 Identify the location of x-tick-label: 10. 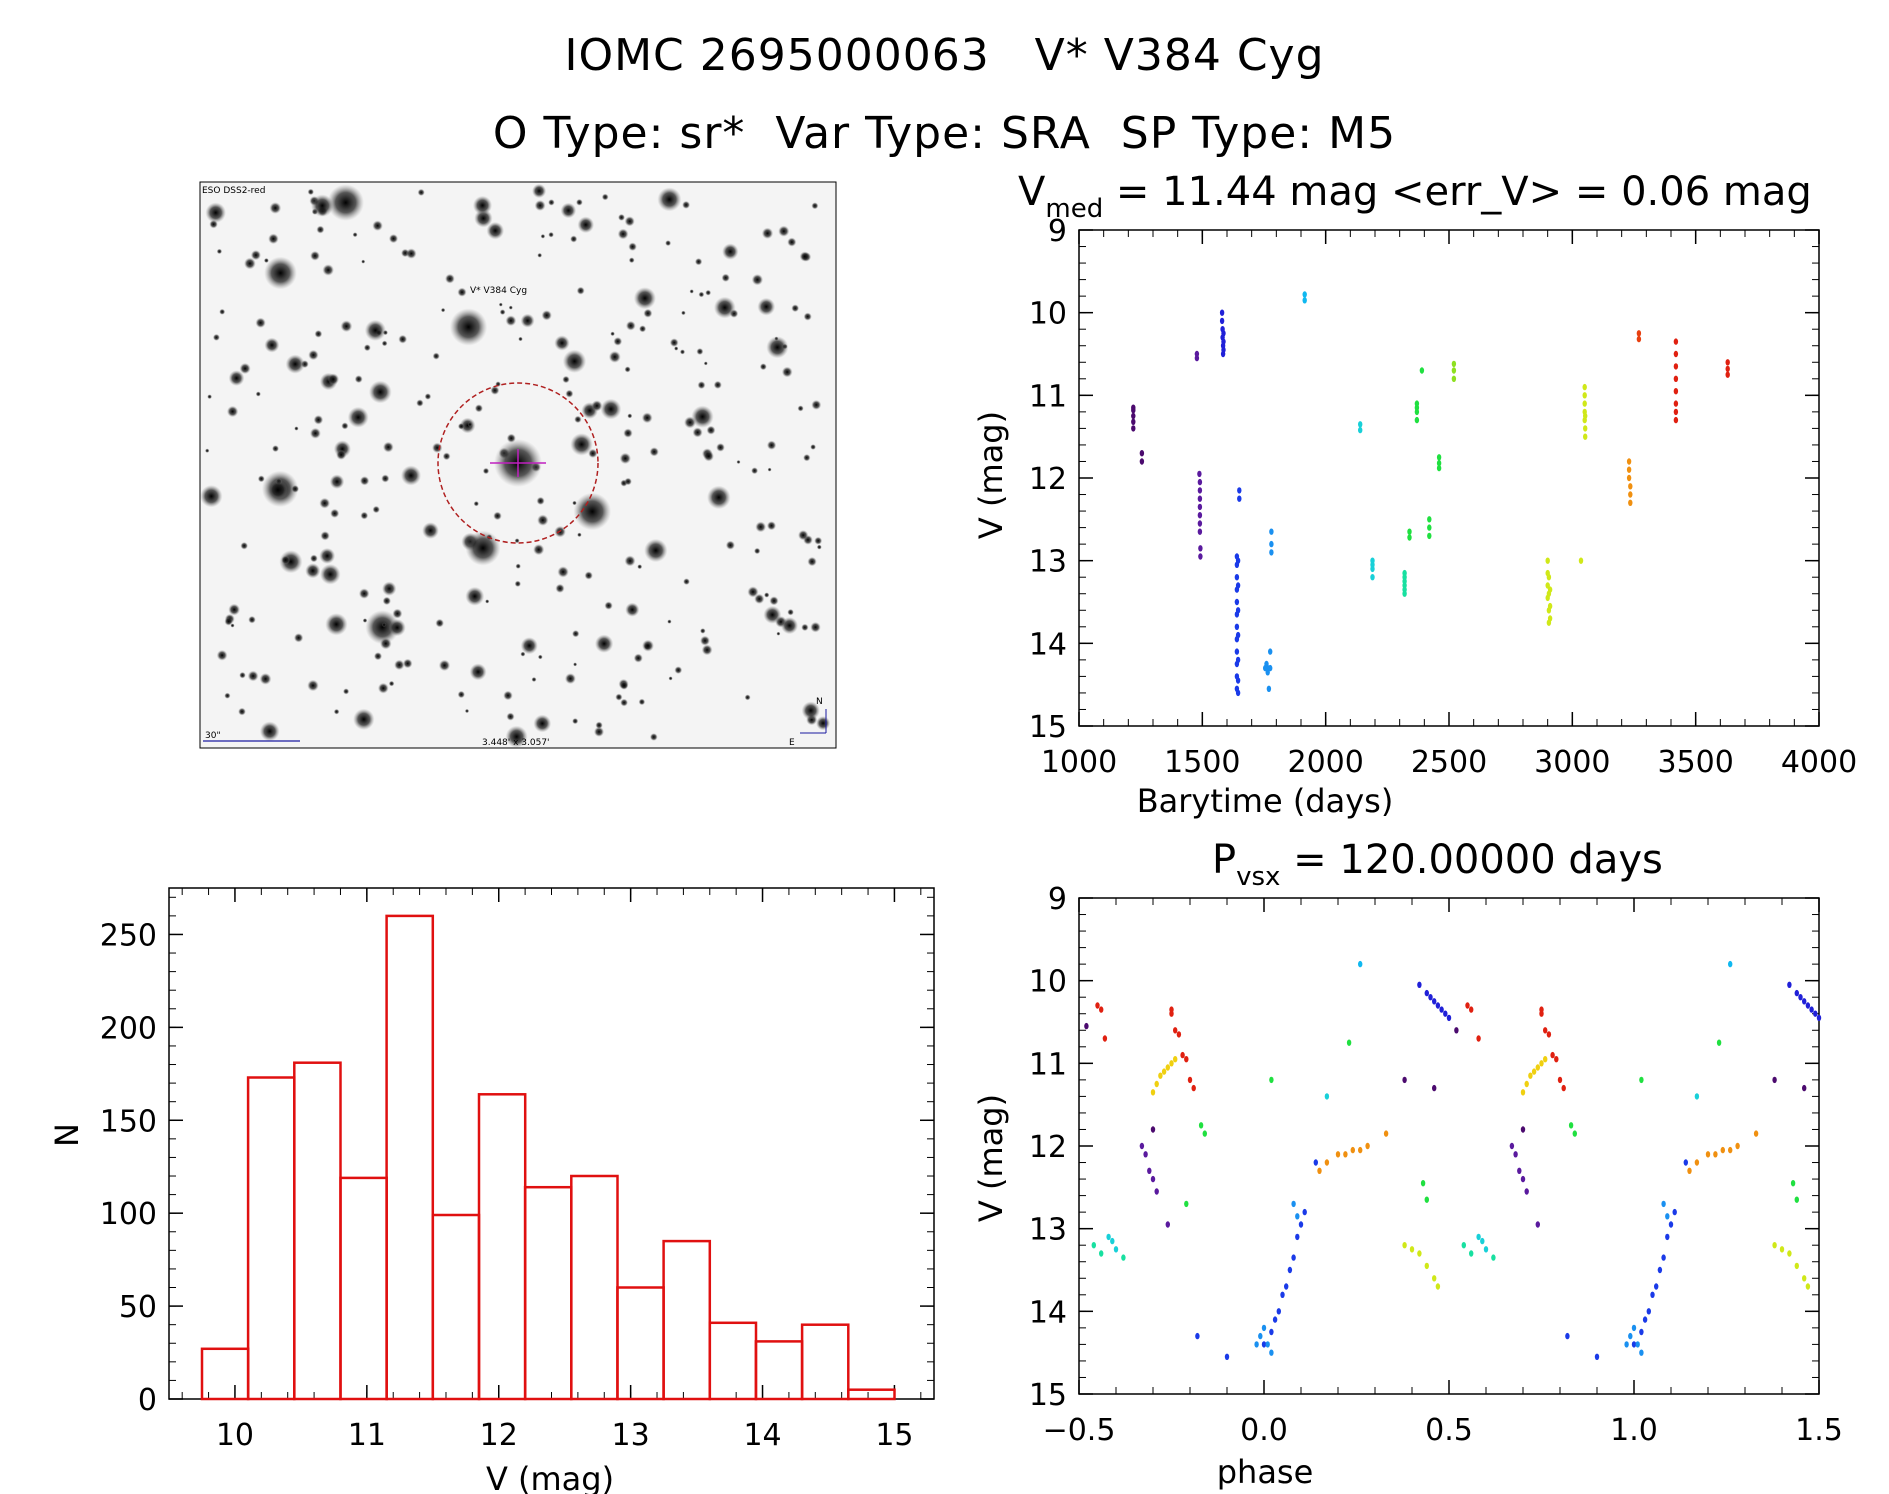
(235, 1435).